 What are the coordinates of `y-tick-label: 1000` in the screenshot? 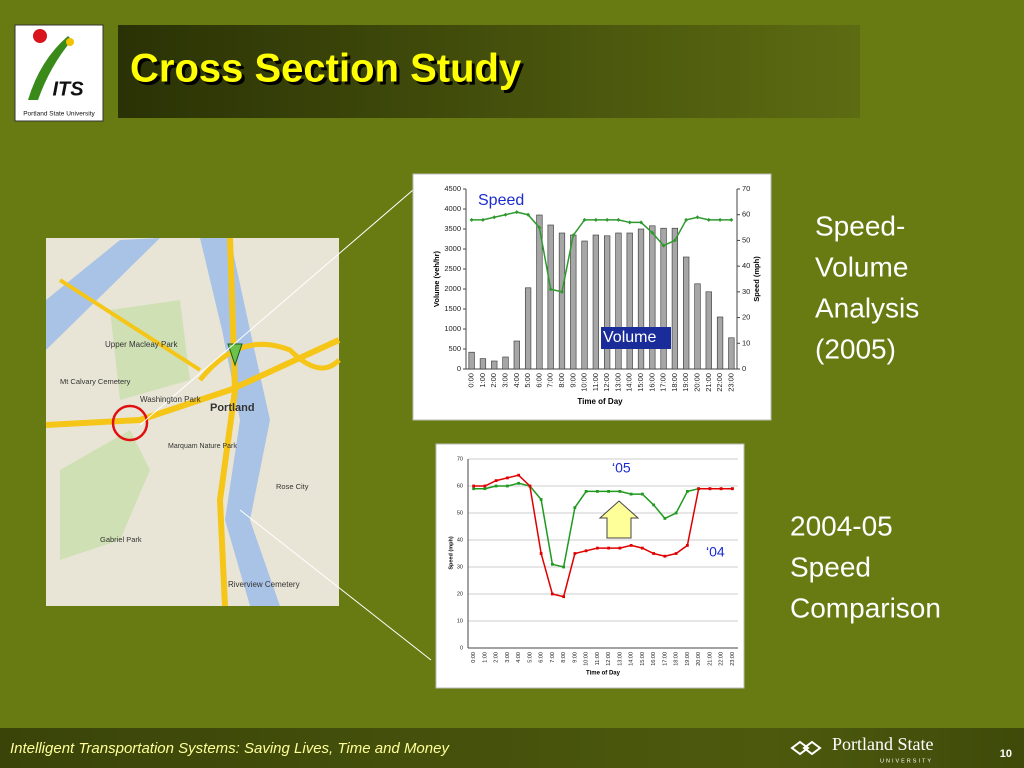 It's located at (452, 328).